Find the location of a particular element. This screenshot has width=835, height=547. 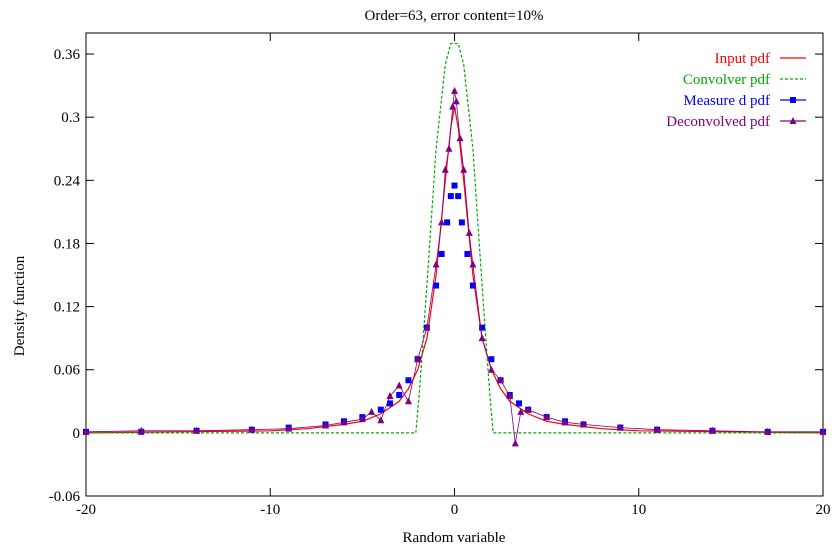

x-tick-label: 10 is located at coordinates (638, 510).